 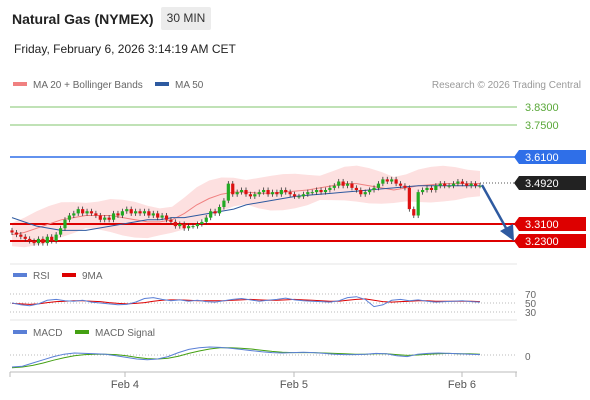 I want to click on level-tag-3-75: 3.7500, so click(x=542, y=126).